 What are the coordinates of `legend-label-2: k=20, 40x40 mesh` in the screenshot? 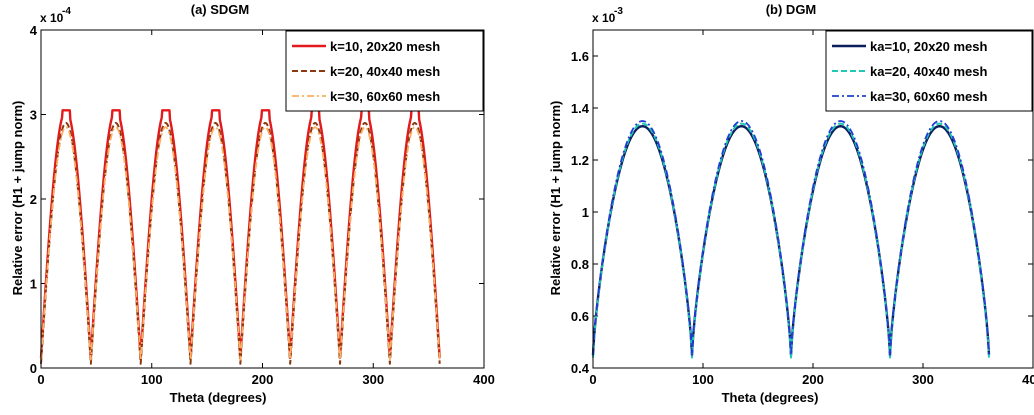 It's located at (385, 71).